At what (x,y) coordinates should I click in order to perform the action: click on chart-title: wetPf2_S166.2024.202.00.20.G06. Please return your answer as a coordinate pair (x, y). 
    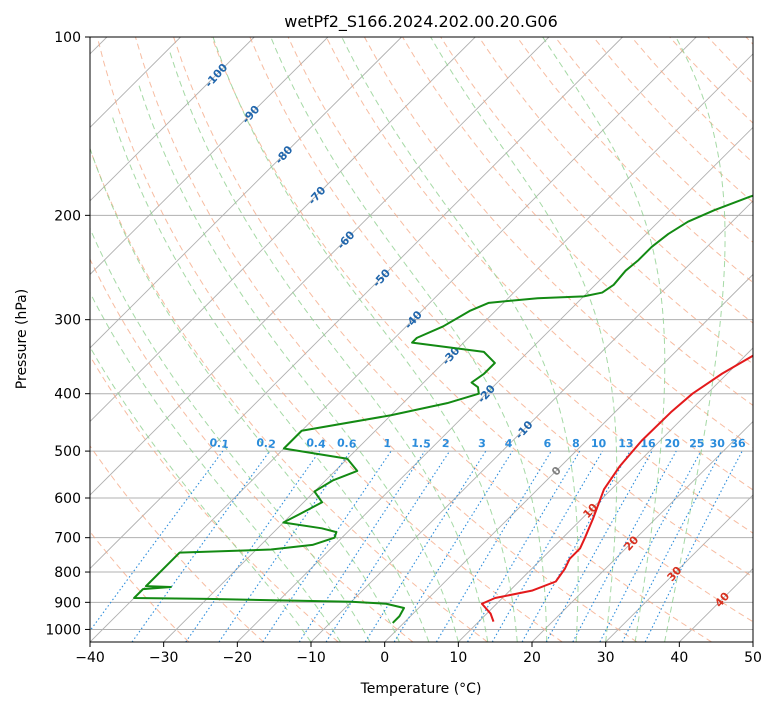
    Looking at the image, I should click on (421, 22).